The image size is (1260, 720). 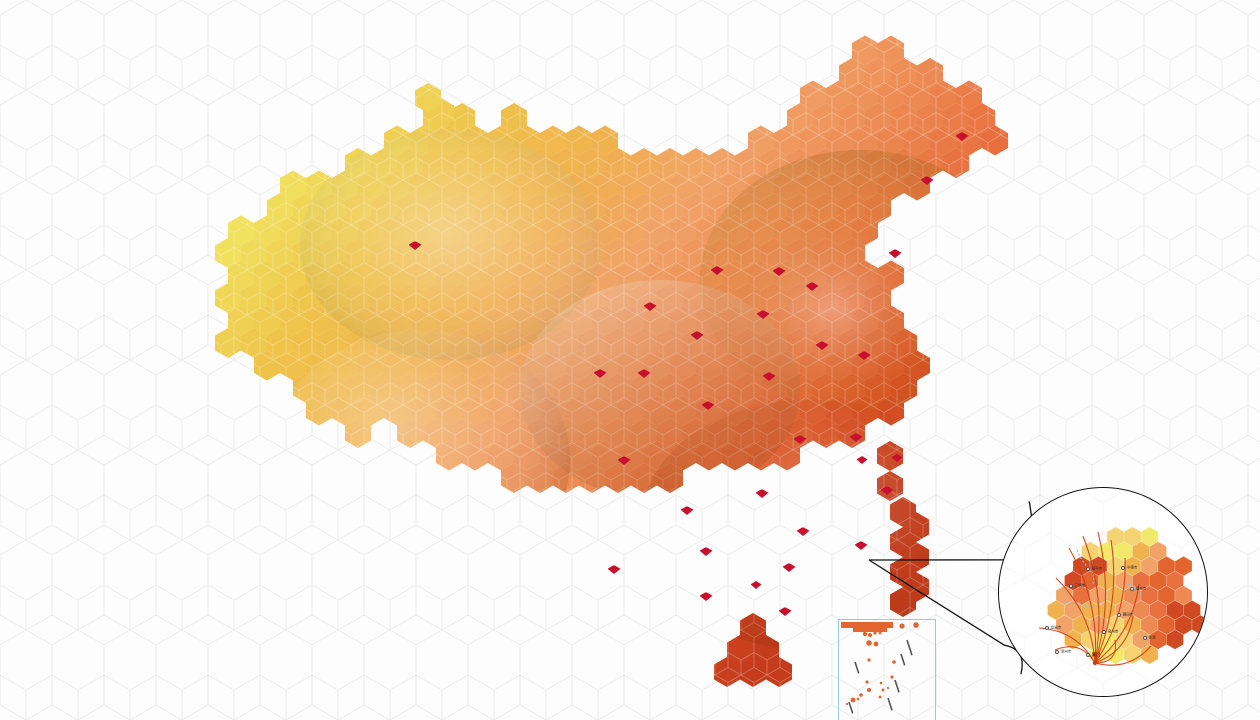 I want to click on photo-texture-wash, so click(x=660, y=390).